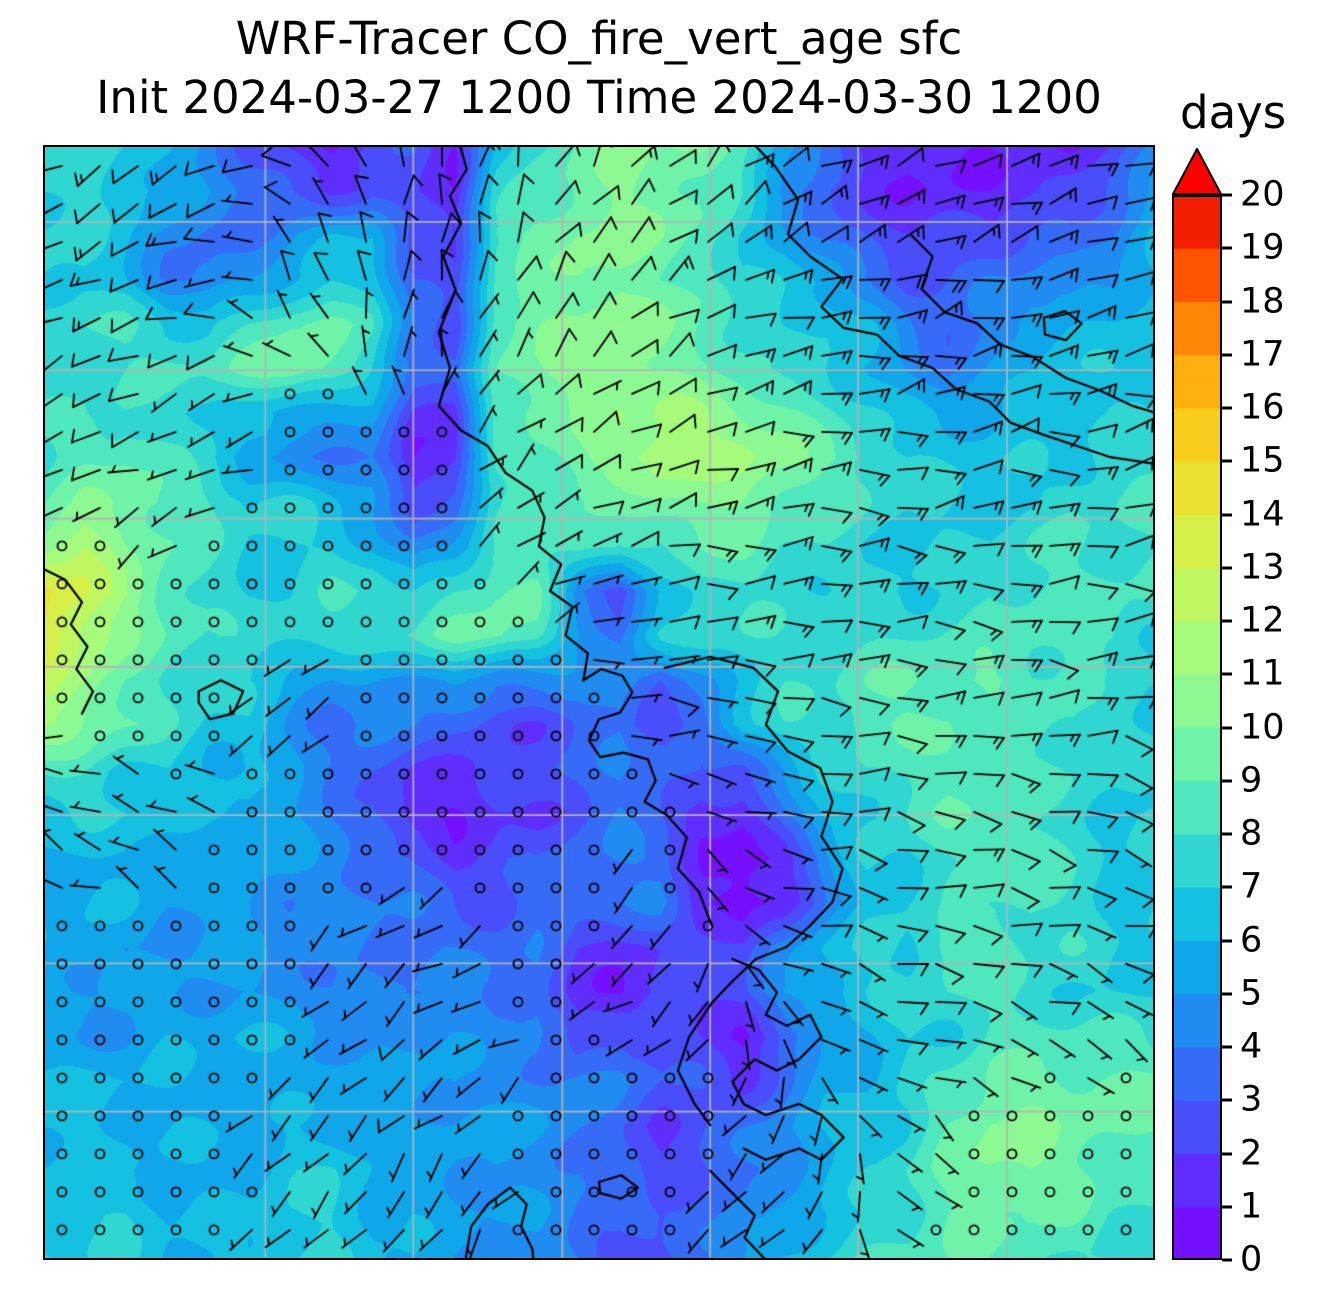 The width and height of the screenshot is (1334, 1313). I want to click on colorbar-tick: 19, so click(1253, 247).